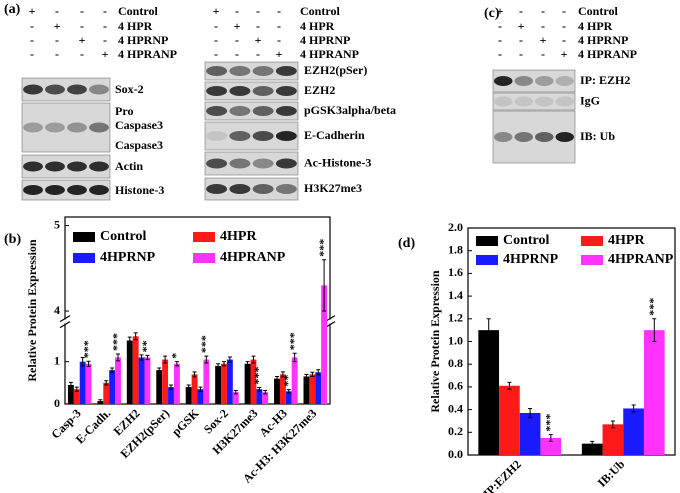 The width and height of the screenshot is (680, 493). I want to click on y-tick-label: 1.6, so click(455, 272).